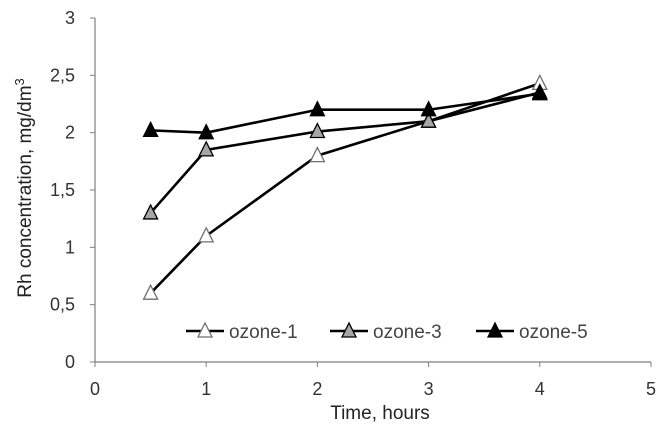  What do you see at coordinates (62, 190) in the screenshot?
I see `y-tick-label: 1,5` at bounding box center [62, 190].